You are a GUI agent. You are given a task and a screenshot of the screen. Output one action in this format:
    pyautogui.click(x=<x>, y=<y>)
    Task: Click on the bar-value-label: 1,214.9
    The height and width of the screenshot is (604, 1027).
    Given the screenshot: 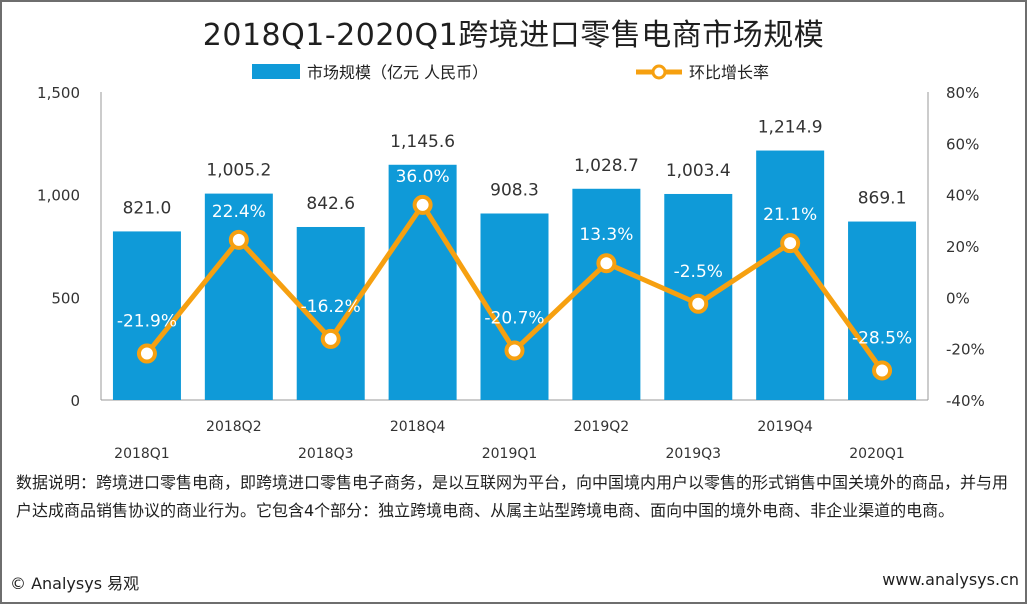 What is the action you would take?
    pyautogui.click(x=790, y=128)
    